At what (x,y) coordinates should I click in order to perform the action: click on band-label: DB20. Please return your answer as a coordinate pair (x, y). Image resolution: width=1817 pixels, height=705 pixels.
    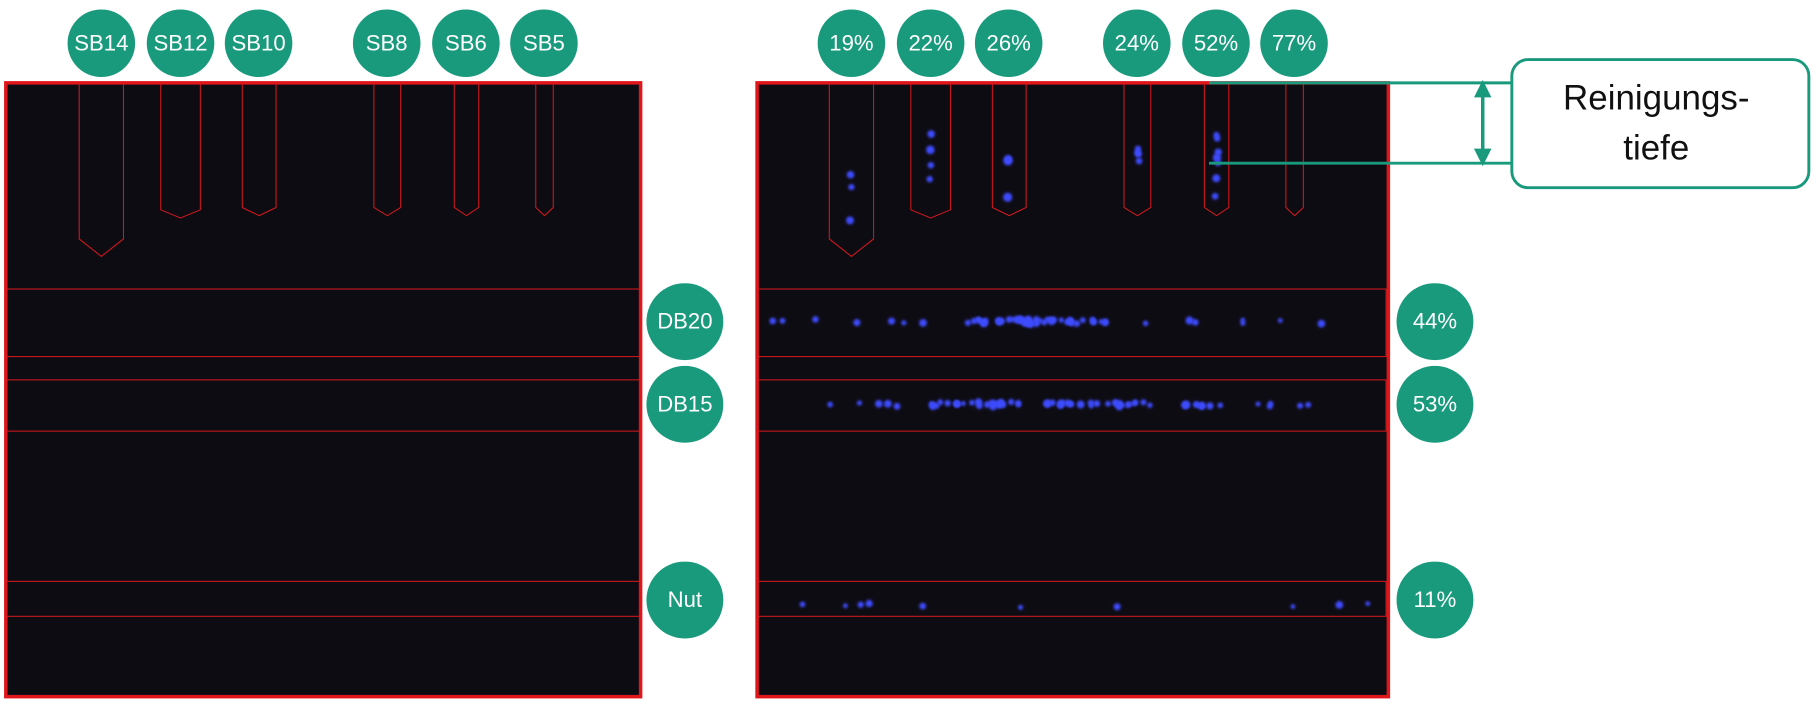
    Looking at the image, I should click on (684, 321).